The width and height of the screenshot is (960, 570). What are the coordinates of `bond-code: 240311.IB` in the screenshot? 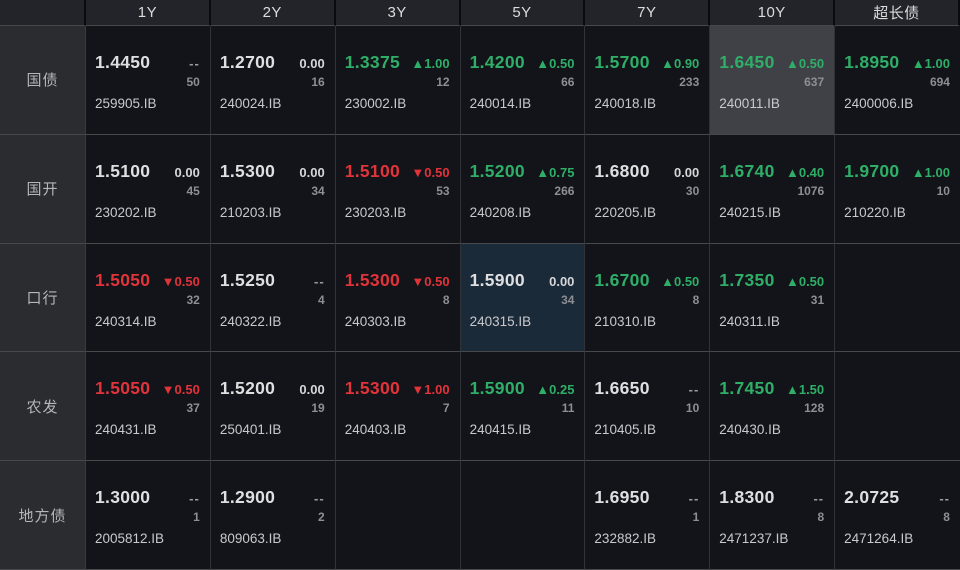 It's located at (749, 321).